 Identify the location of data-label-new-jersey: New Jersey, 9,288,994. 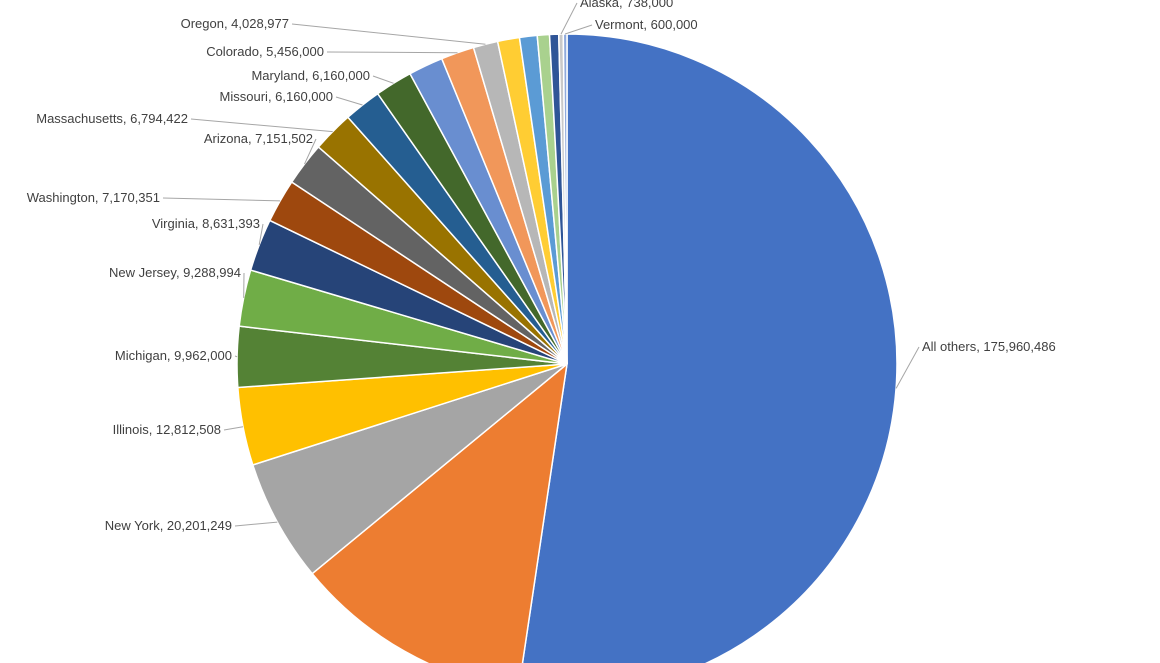
(175, 272).